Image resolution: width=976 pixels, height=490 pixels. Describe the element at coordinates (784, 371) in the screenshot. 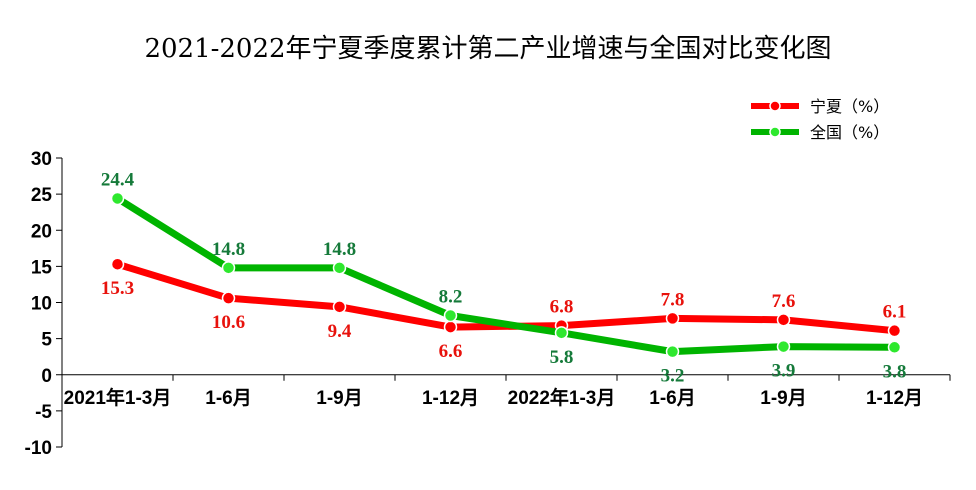

I see `data-label: 3.9` at that location.